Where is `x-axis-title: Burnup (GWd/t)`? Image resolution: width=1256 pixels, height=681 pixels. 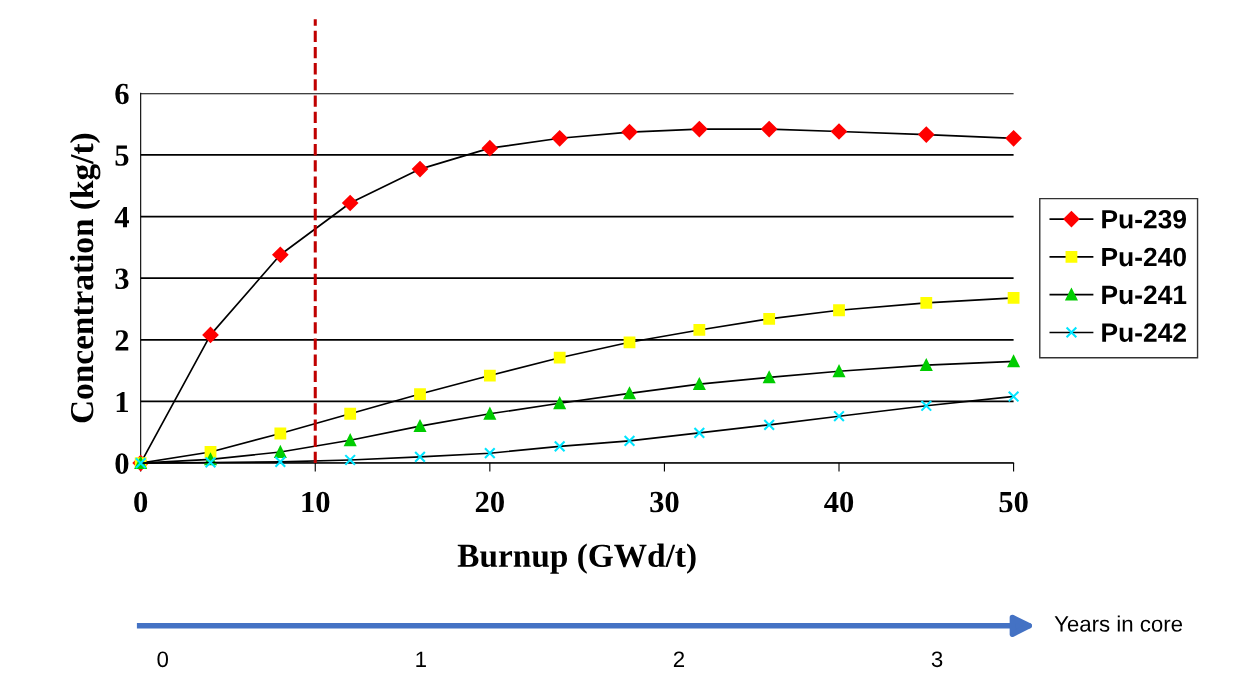 x-axis-title: Burnup (GWd/t) is located at coordinates (576, 558).